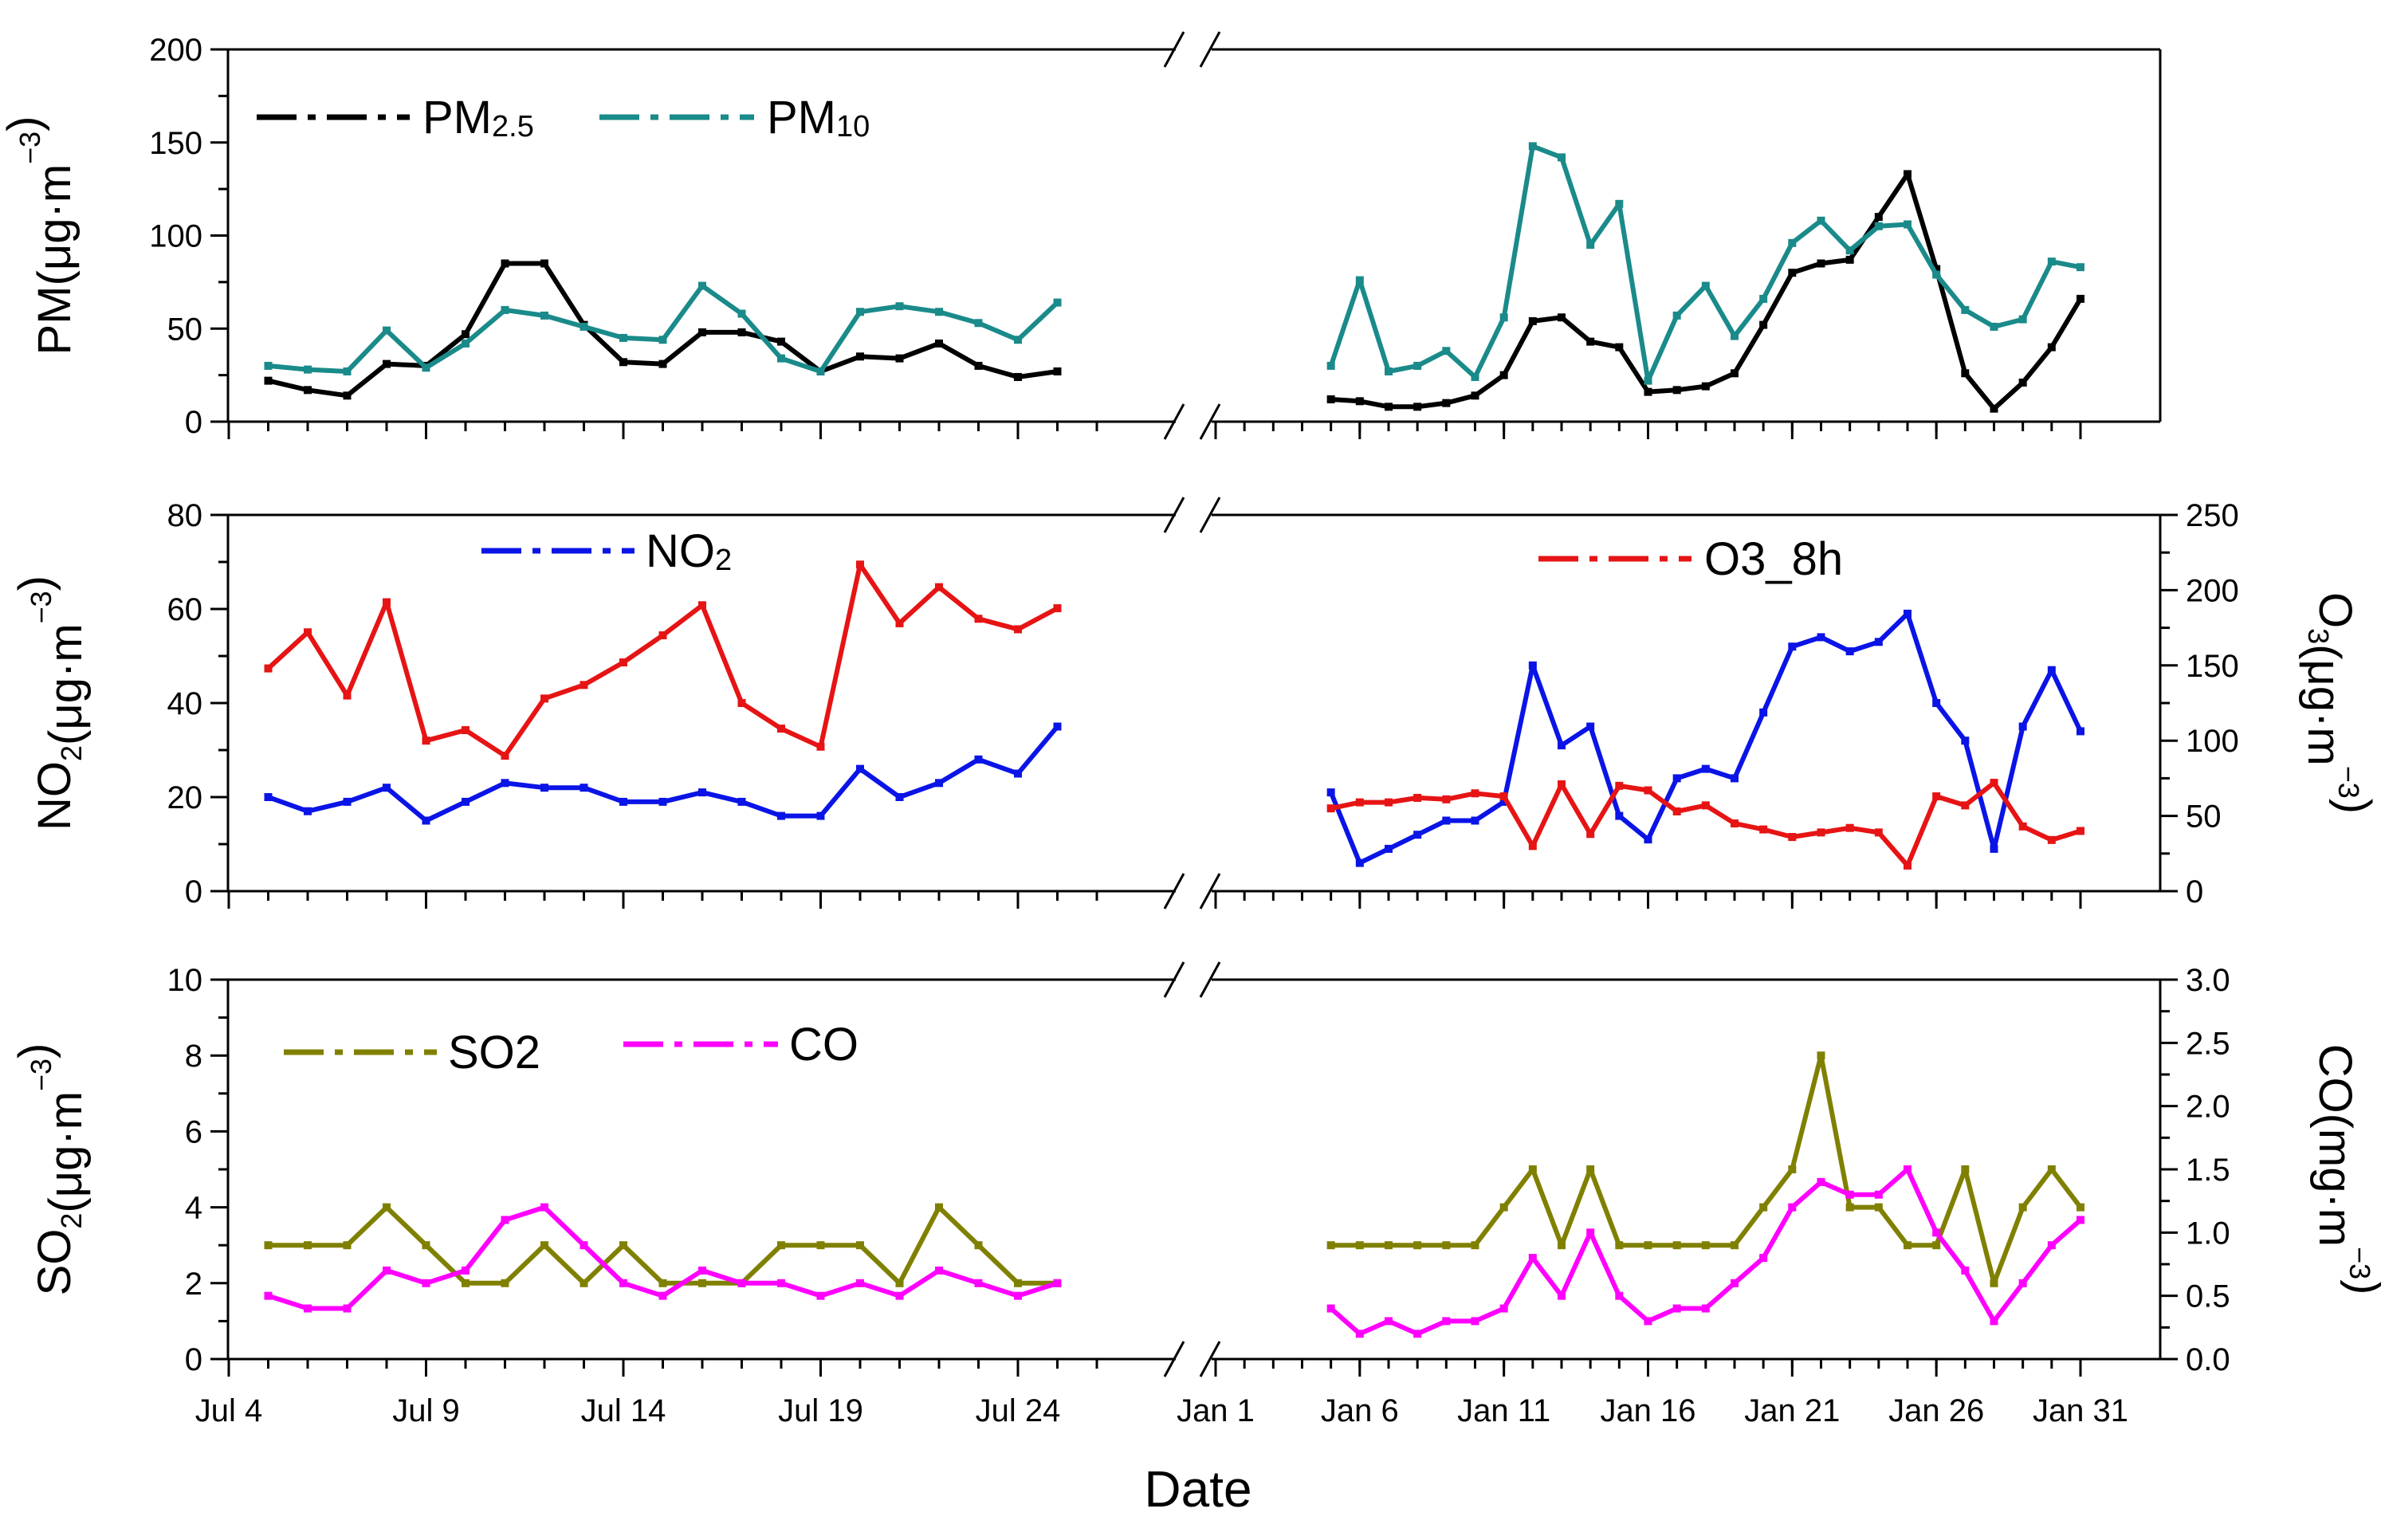 The width and height of the screenshot is (2381, 1540). I want to click on y-right-tick-label: 200, so click(2213, 590).